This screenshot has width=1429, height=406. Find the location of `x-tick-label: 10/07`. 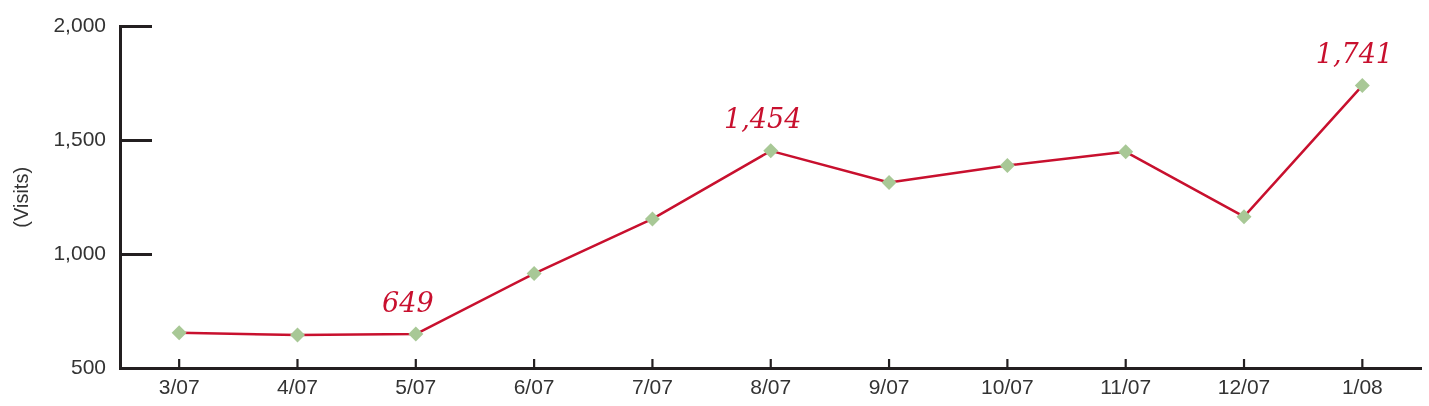

x-tick-label: 10/07 is located at coordinates (1007, 387).